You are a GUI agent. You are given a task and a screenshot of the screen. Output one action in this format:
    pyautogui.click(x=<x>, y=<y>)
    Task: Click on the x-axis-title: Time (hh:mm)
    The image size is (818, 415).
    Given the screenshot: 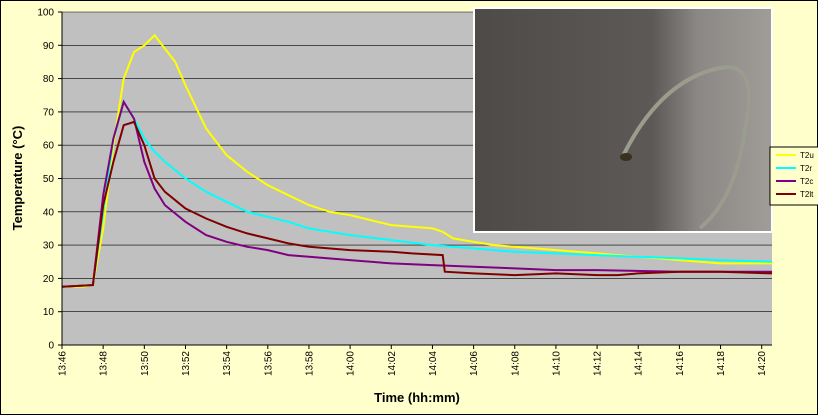 What is the action you would take?
    pyautogui.click(x=417, y=397)
    